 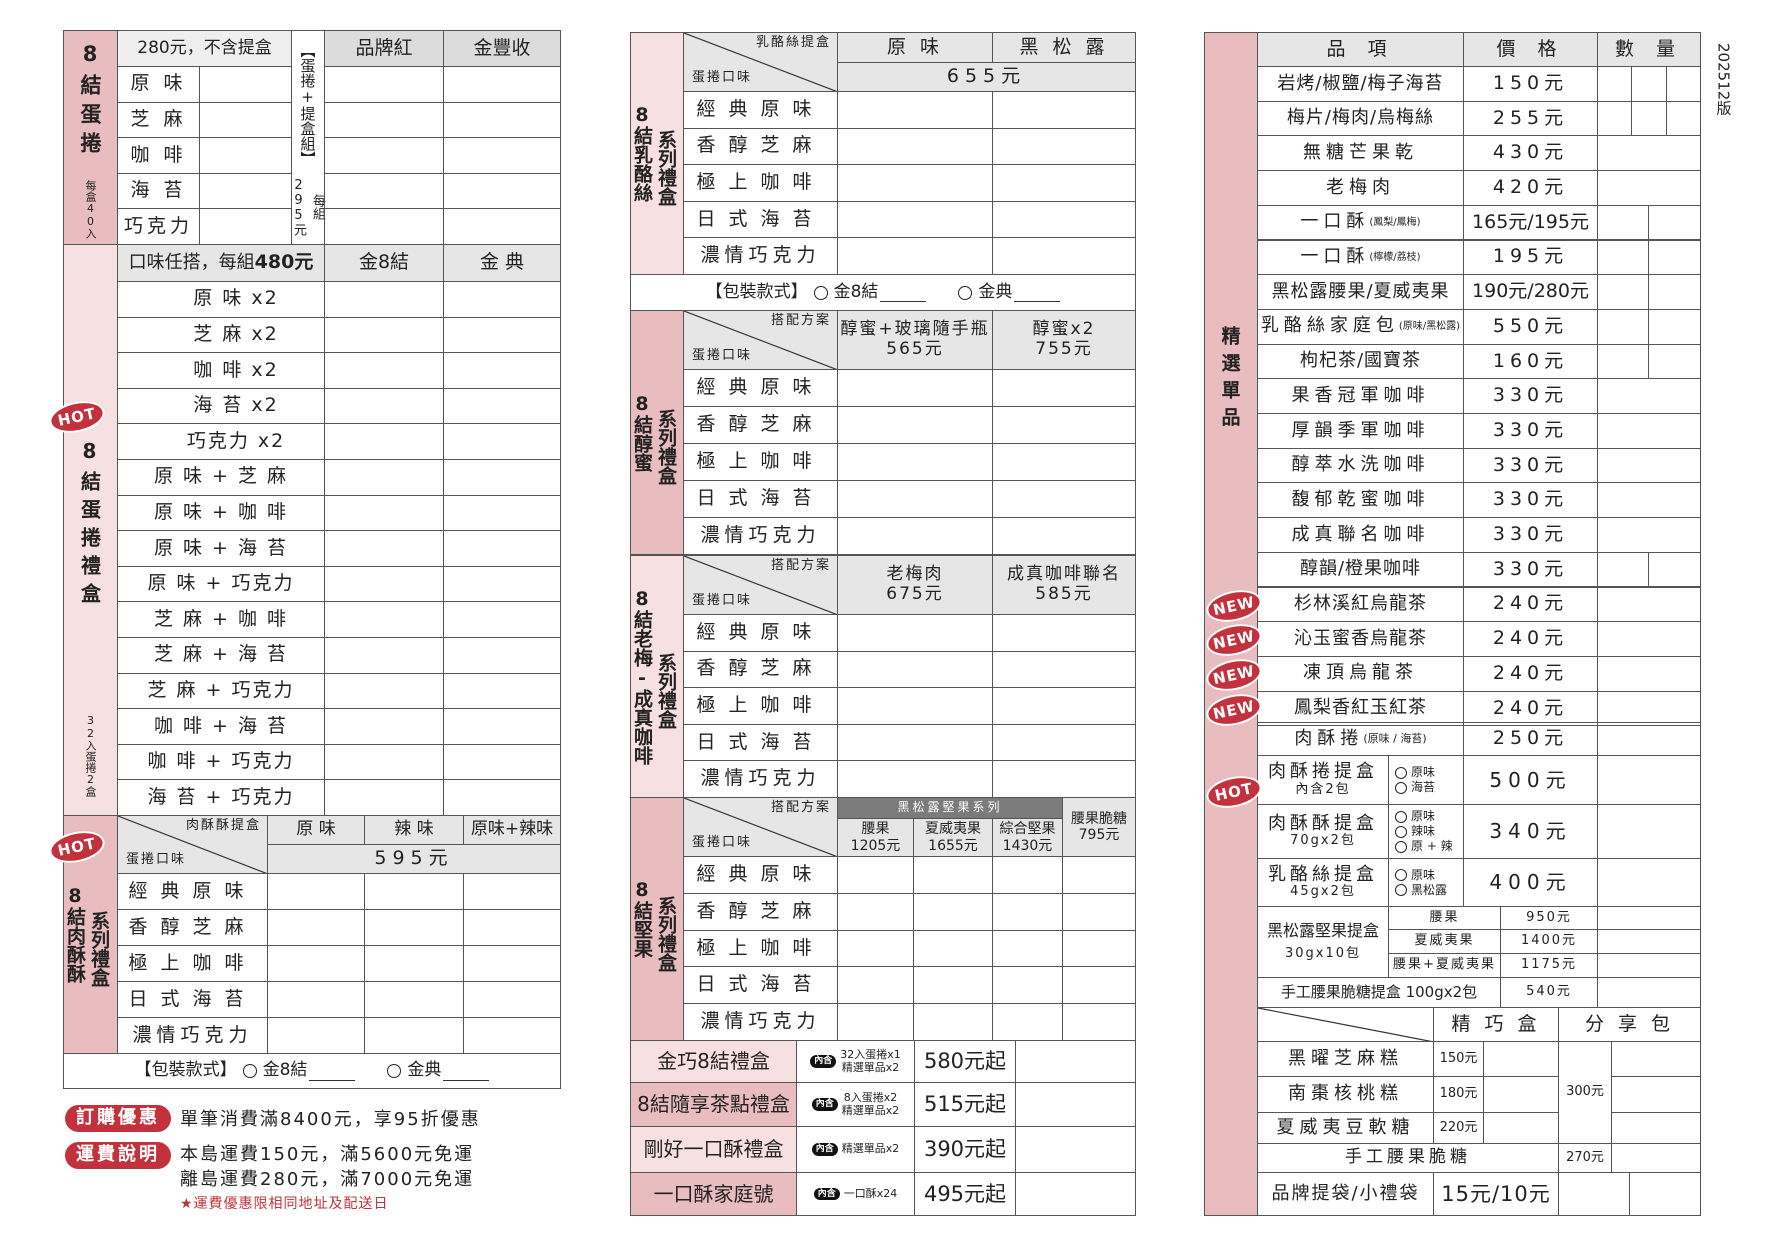 I want to click on option-radio: 原味, so click(x=1415, y=772).